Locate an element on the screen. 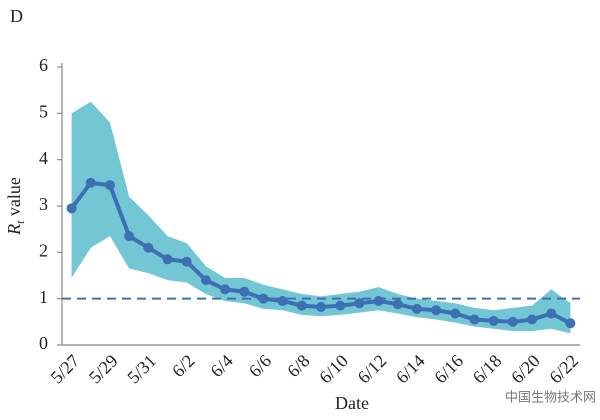 This screenshot has width=600, height=420. x-tick-label: 6/20 is located at coordinates (525, 369).